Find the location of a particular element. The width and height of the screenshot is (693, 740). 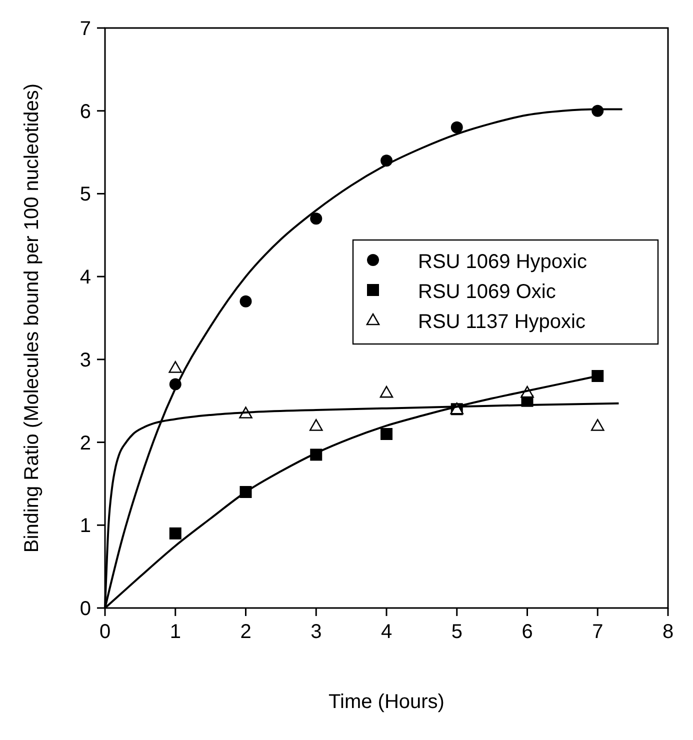

y-tick-label: 1 is located at coordinates (85, 526).